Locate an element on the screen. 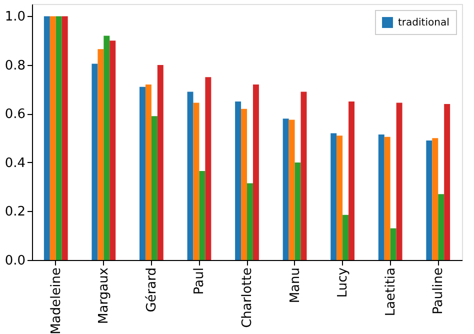 The height and width of the screenshot is (334, 474). x-tick-label: Pauline is located at coordinates (438, 291).